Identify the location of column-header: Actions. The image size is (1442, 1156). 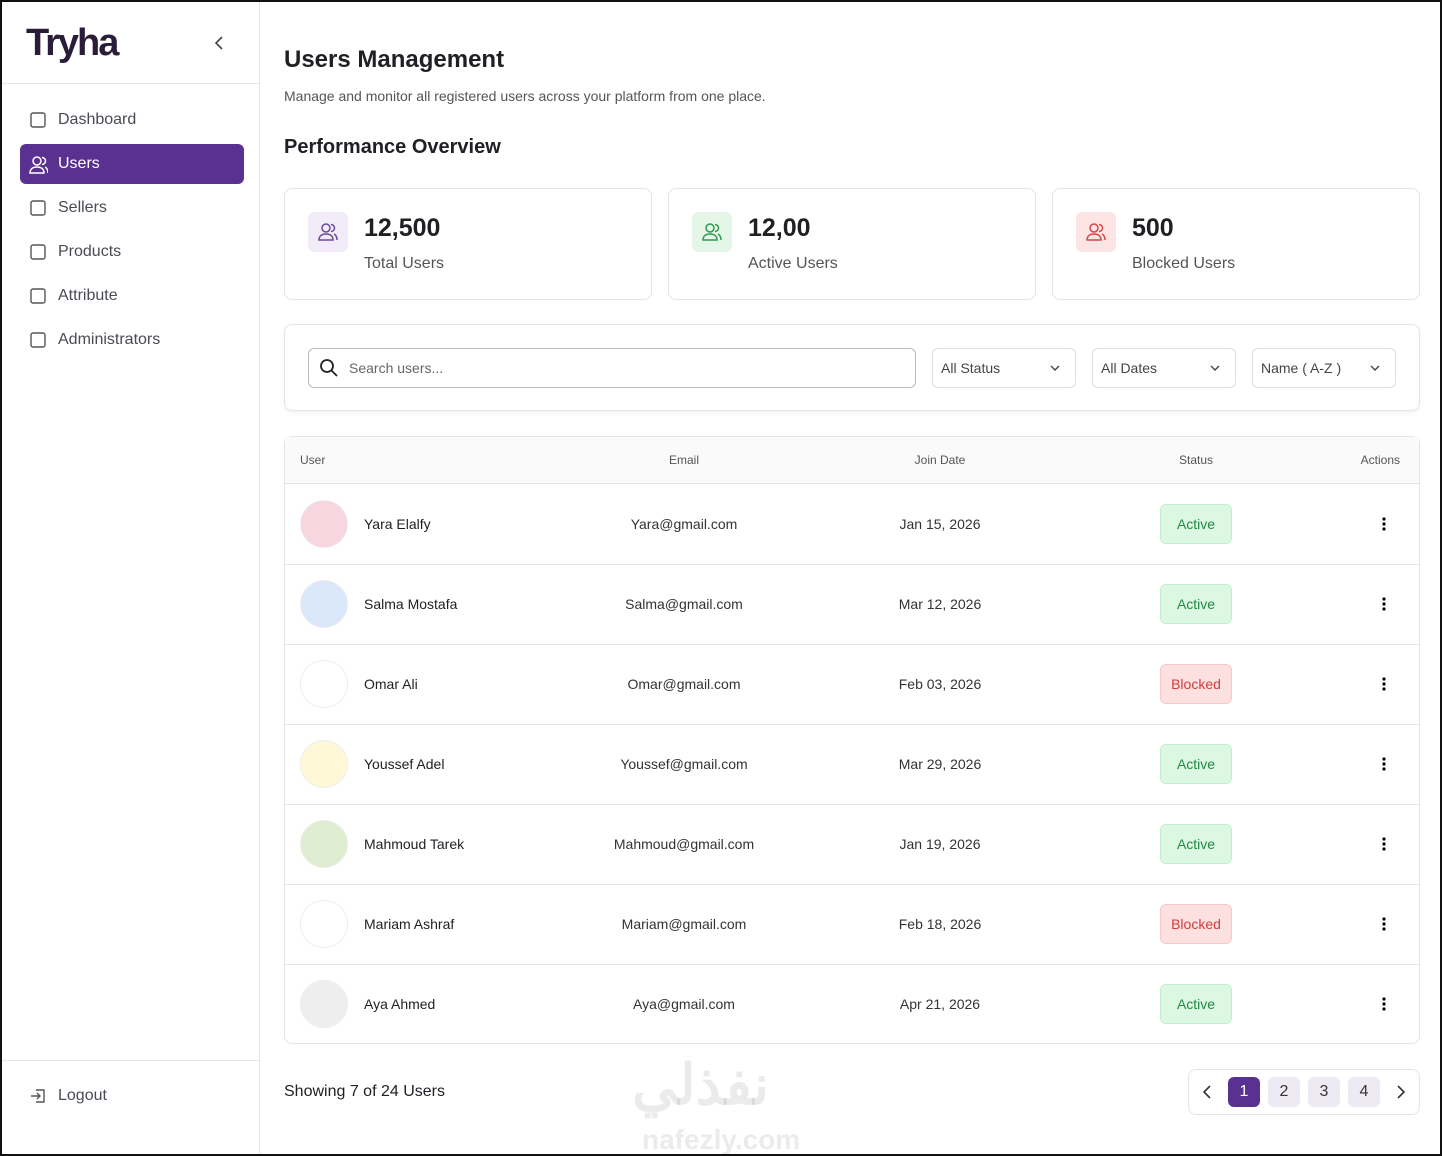
(1380, 460).